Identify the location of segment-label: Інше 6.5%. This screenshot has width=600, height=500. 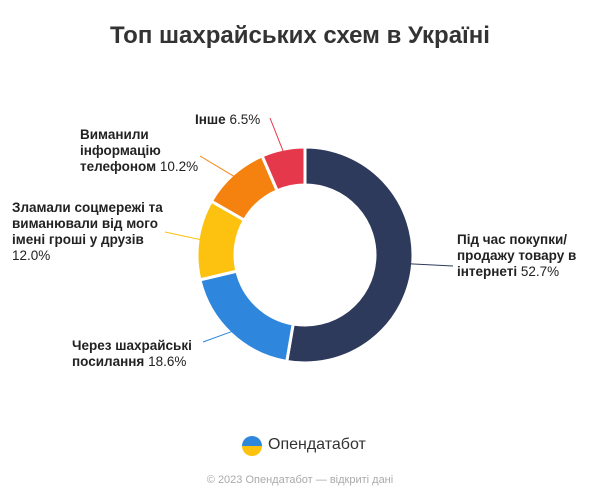
(240, 120).